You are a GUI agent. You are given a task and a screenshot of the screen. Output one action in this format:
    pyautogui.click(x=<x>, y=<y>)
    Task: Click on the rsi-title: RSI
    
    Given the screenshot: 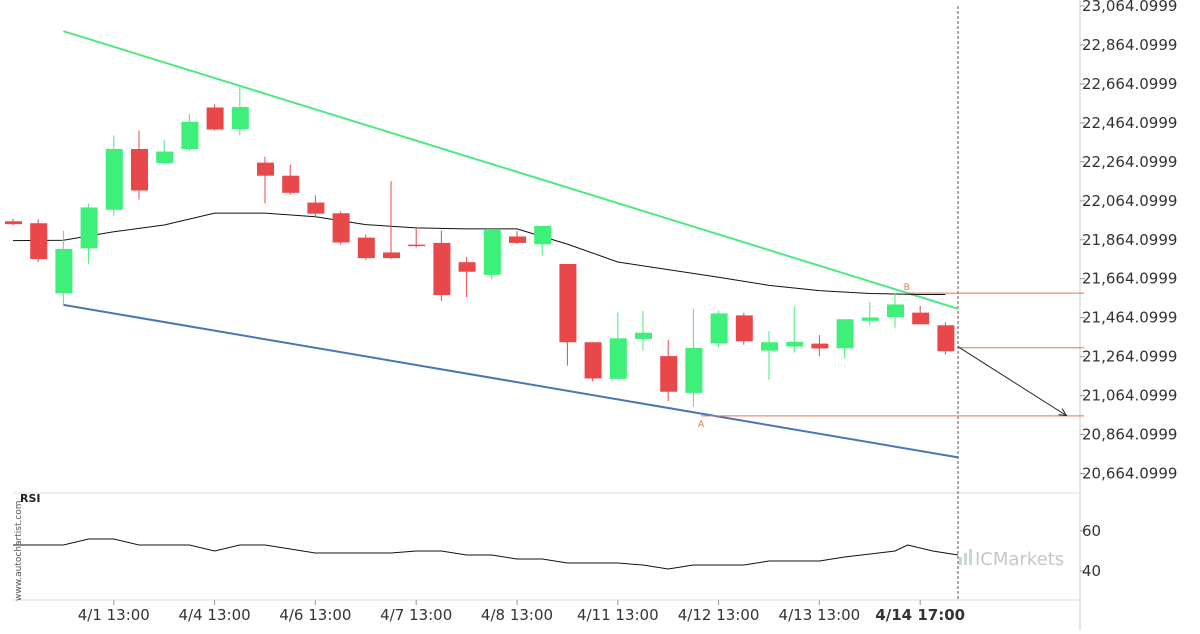 What is the action you would take?
    pyautogui.click(x=30, y=498)
    